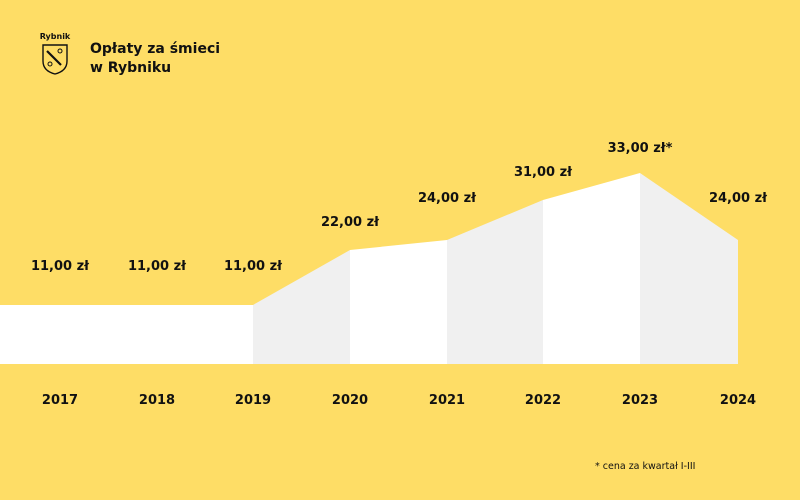 The image size is (800, 500). Describe the element at coordinates (55, 59) in the screenshot. I see `coat-of-arms-icon` at that location.